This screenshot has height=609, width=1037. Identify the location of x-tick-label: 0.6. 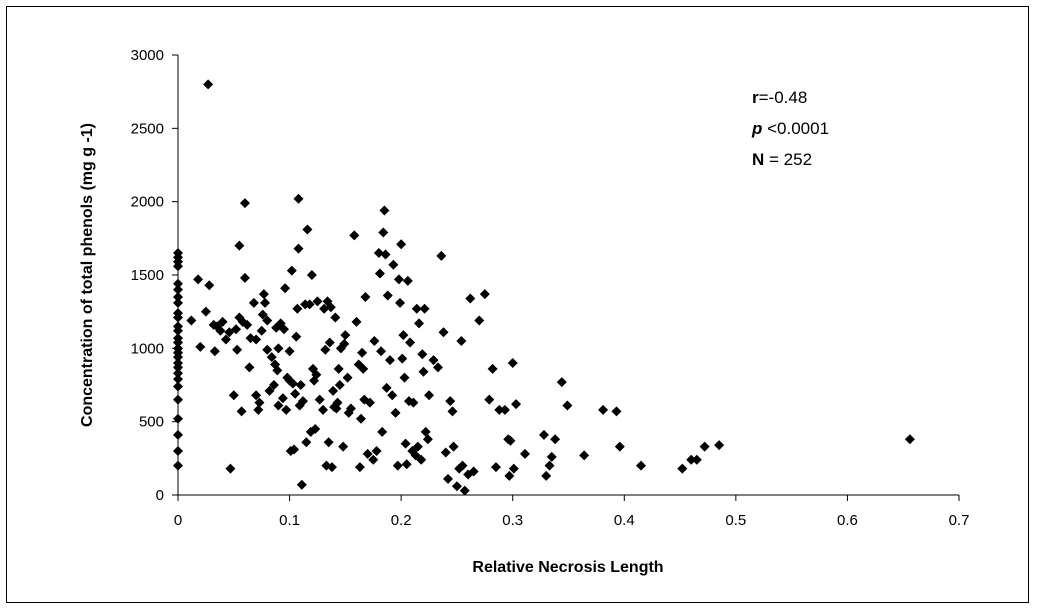
(847, 520).